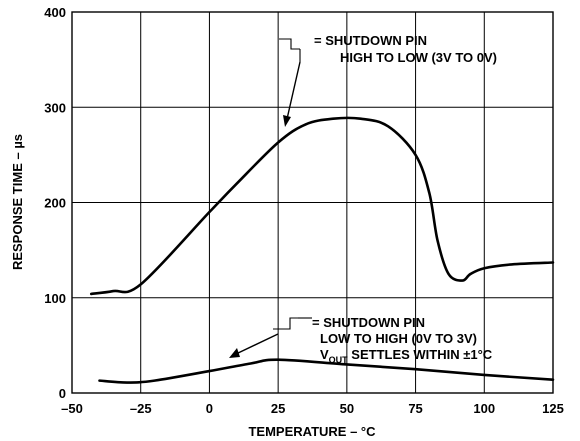 Image resolution: width=580 pixels, height=441 pixels. I want to click on high-to-low-arrow, so click(293, 90).